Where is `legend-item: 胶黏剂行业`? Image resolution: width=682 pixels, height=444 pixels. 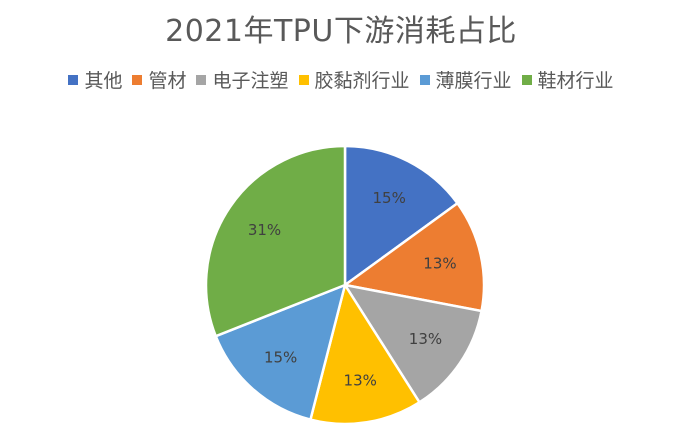 legend-item: 胶黏剂行业 is located at coordinates (354, 79).